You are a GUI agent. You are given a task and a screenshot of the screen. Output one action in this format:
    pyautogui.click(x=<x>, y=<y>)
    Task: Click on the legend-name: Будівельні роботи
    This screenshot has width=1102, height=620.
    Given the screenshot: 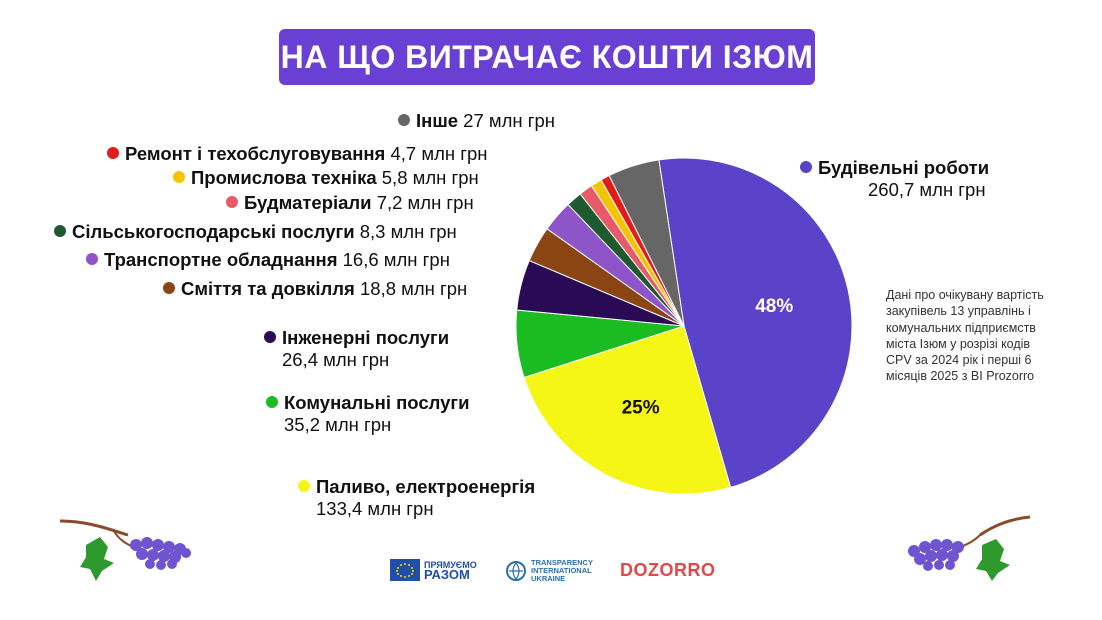 What is the action you would take?
    pyautogui.click(x=904, y=167)
    